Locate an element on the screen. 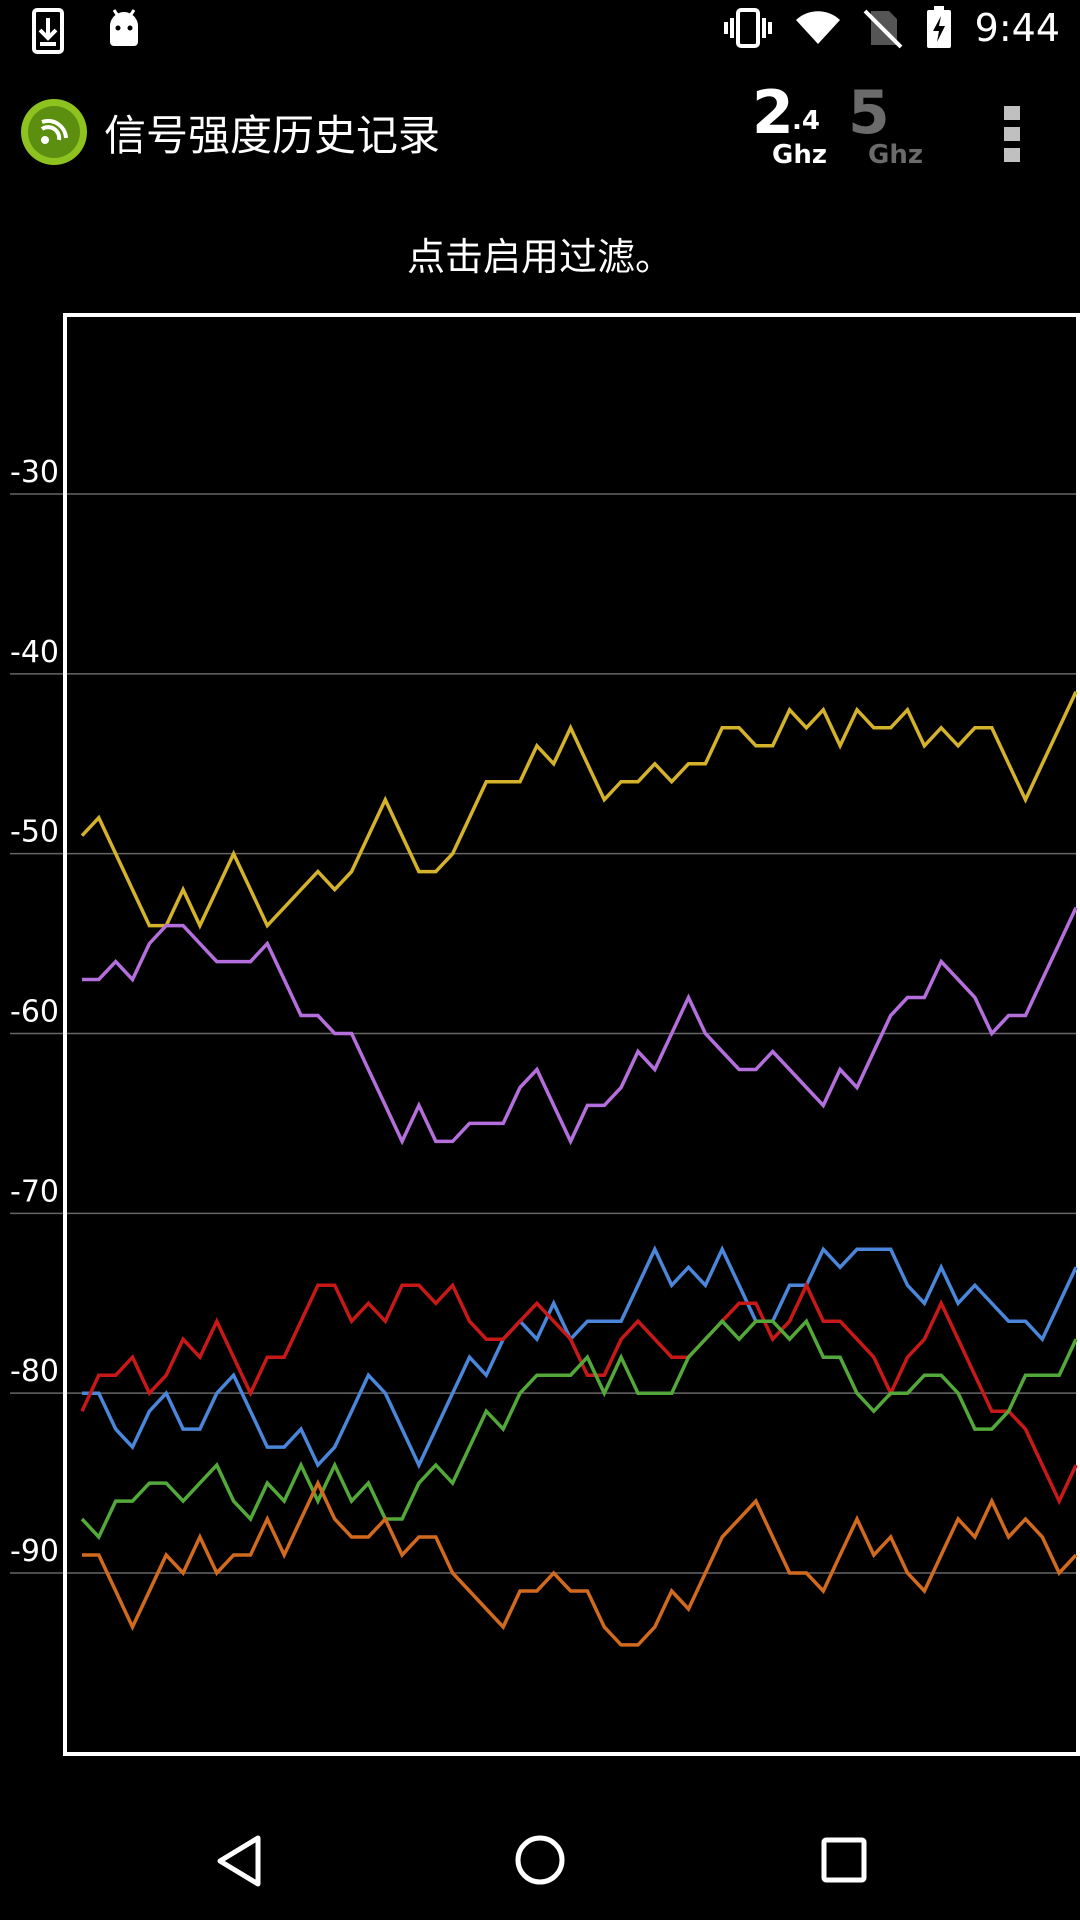 The width and height of the screenshot is (1080, 1920). y-tick-label: -80 is located at coordinates (34, 1371).